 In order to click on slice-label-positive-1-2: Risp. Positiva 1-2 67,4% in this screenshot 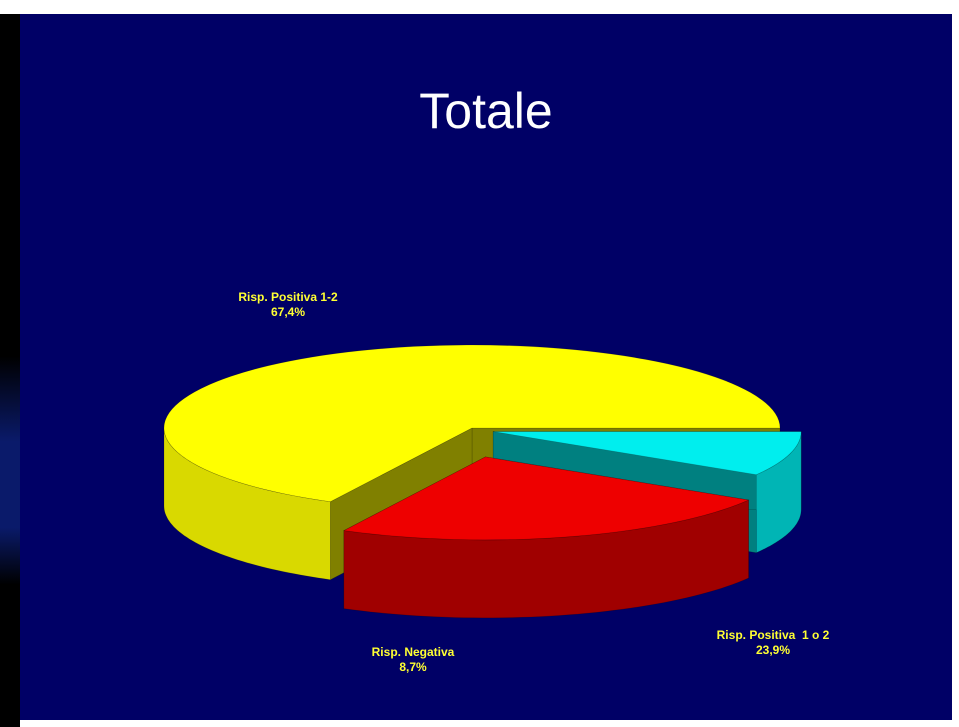, I will do `click(288, 304)`.